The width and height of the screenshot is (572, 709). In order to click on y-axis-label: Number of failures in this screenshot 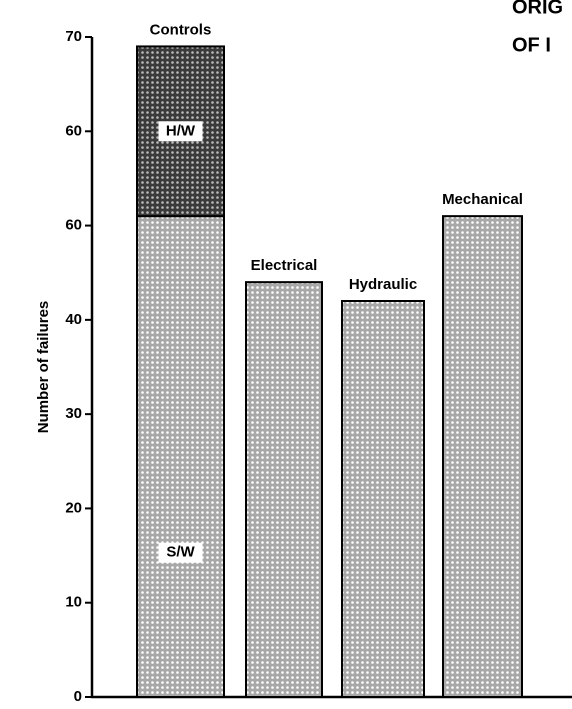, I will do `click(43, 367)`.